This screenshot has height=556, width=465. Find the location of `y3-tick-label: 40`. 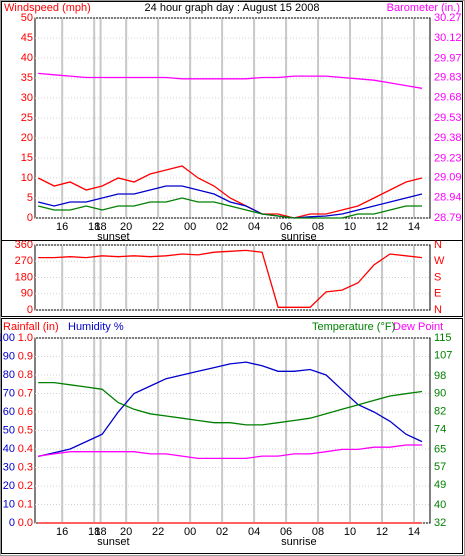

y3-tick-label: 40 is located at coordinates (9, 449).